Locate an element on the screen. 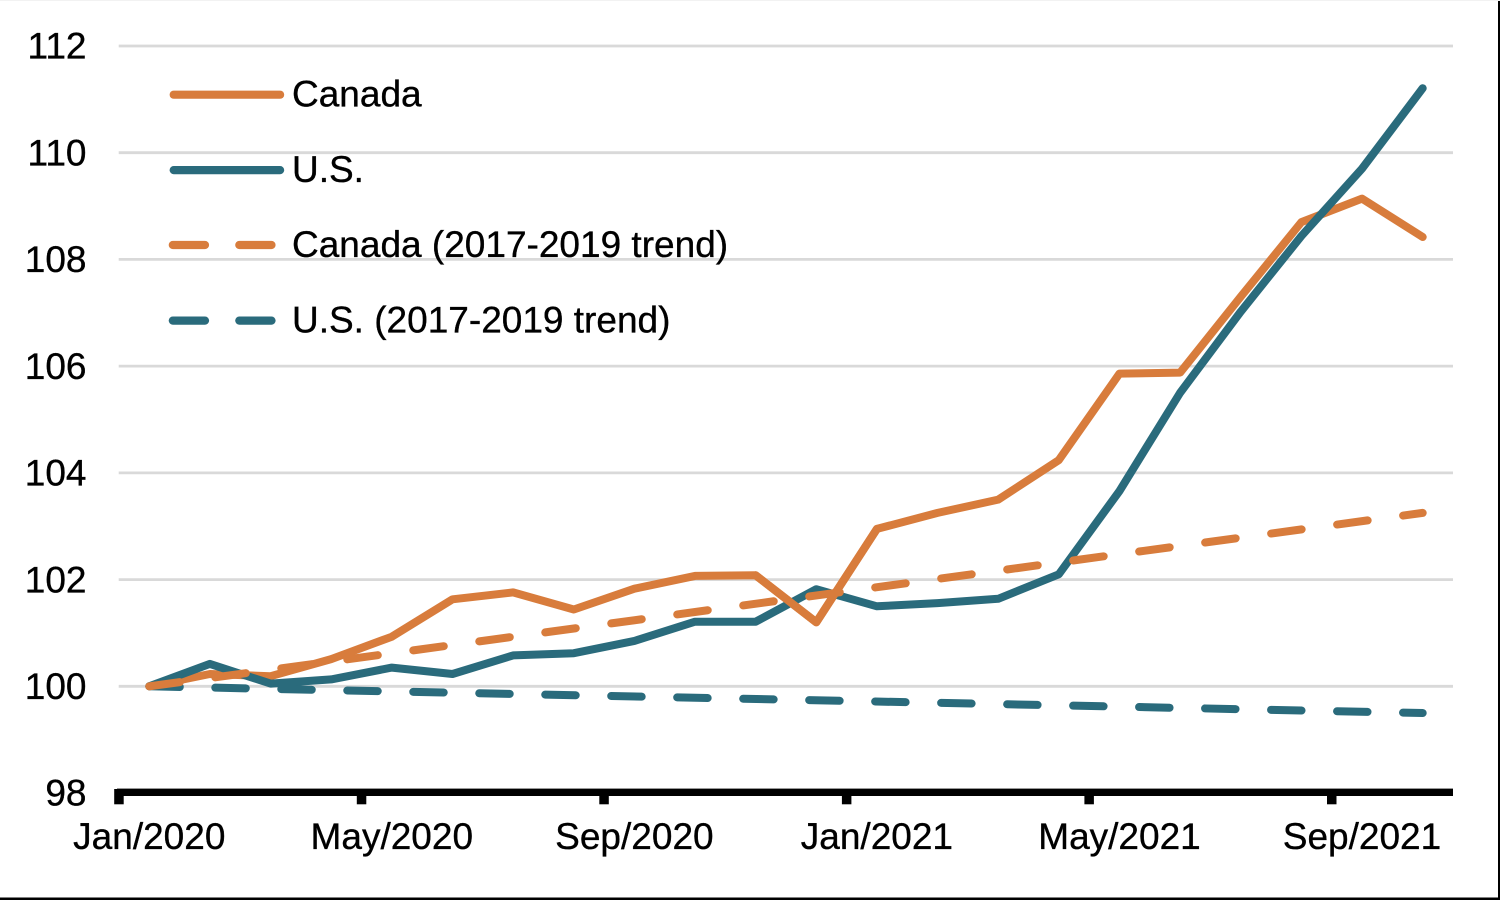  svg-text: 108 is located at coordinates (56, 259).